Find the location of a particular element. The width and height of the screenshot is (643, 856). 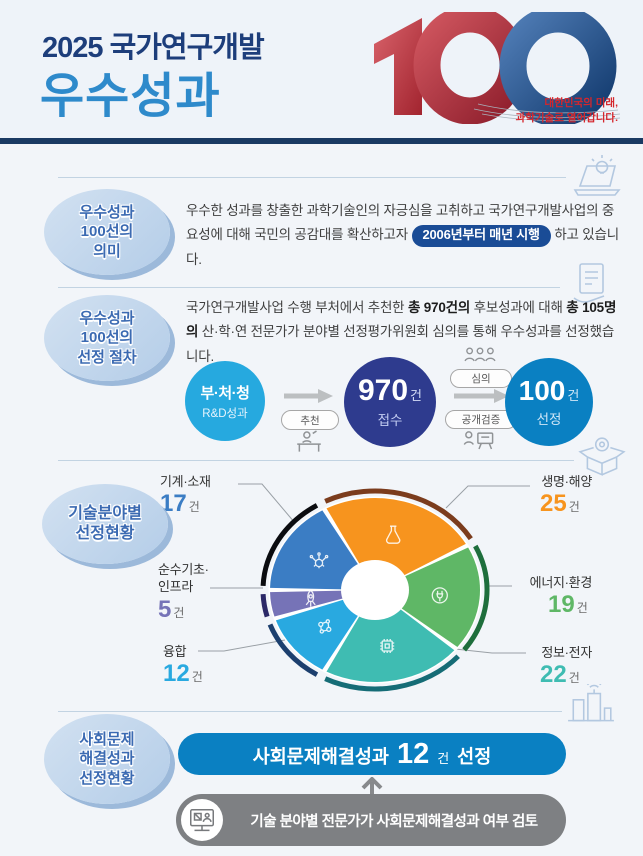

flow-step3-circle: 100 건 선정 is located at coordinates (549, 402).